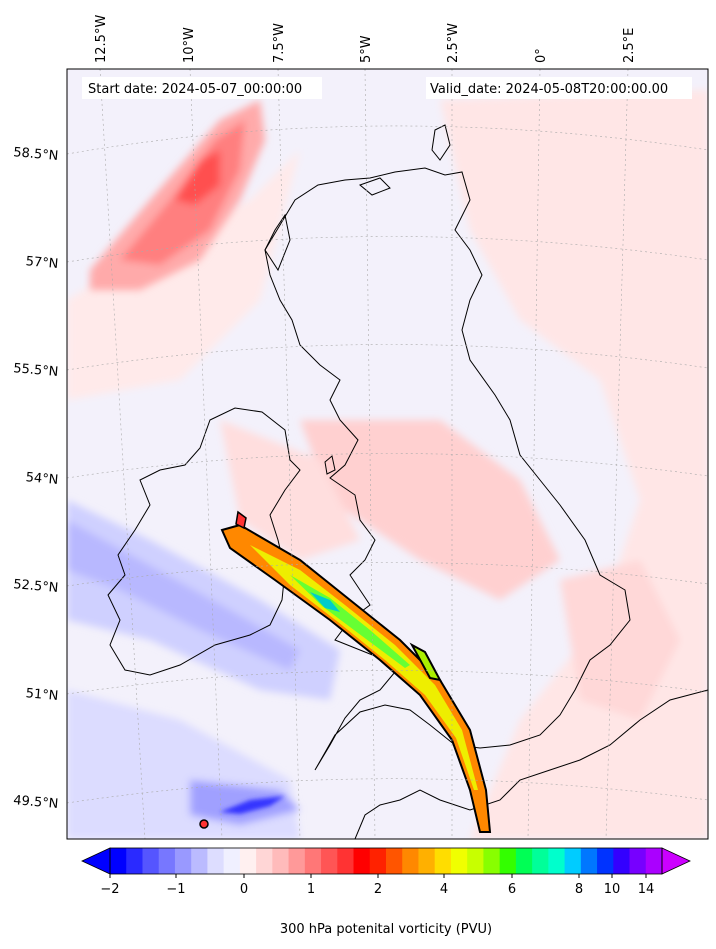 This screenshot has width=716, height=949. Describe the element at coordinates (676, 861) in the screenshot. I see `colorbar-extend-over` at that location.